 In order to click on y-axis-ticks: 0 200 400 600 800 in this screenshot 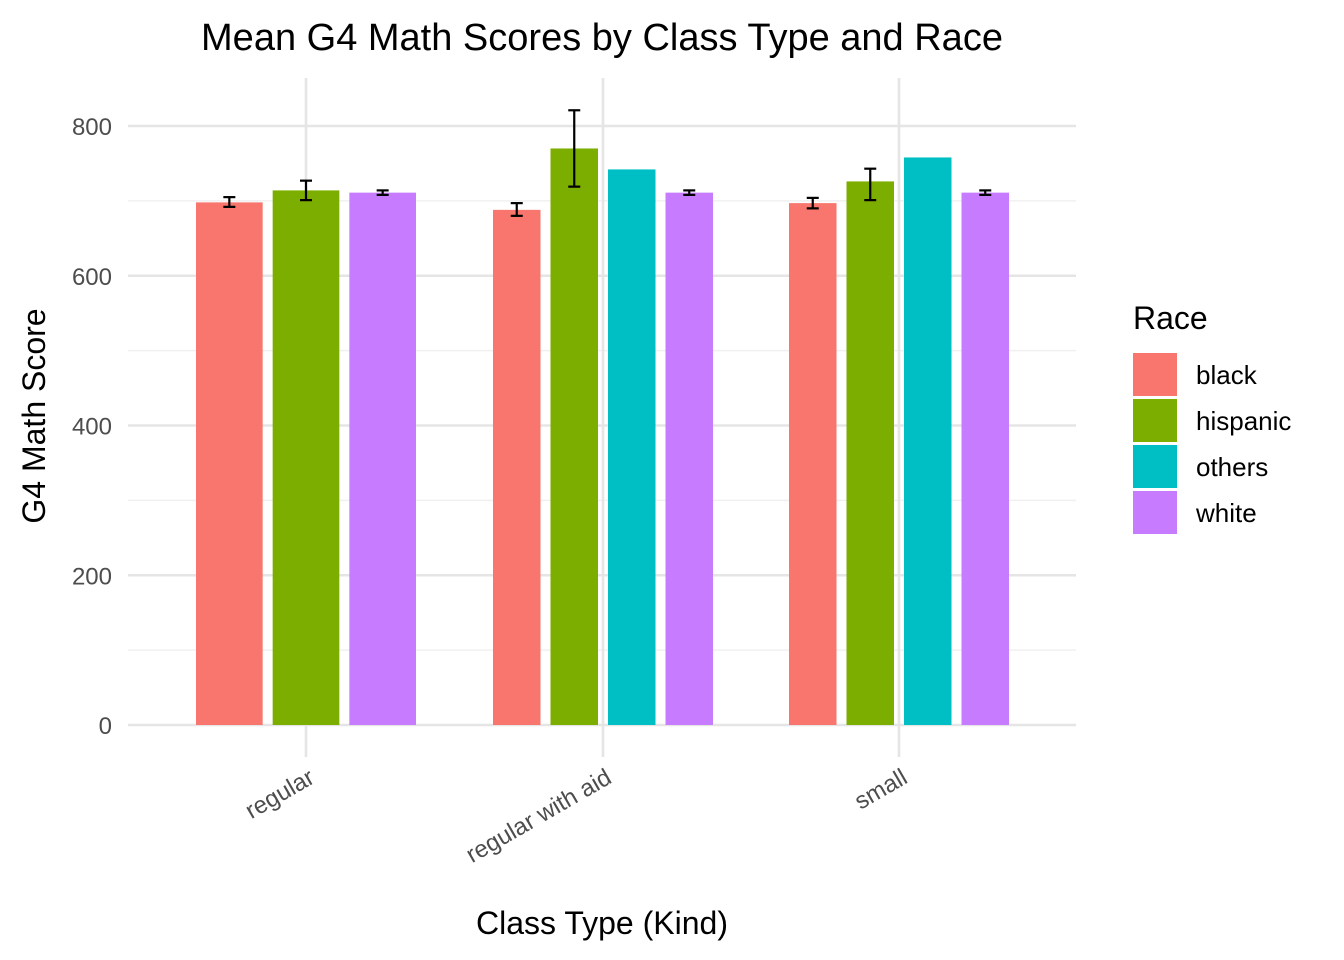, I will do `click(92, 427)`.